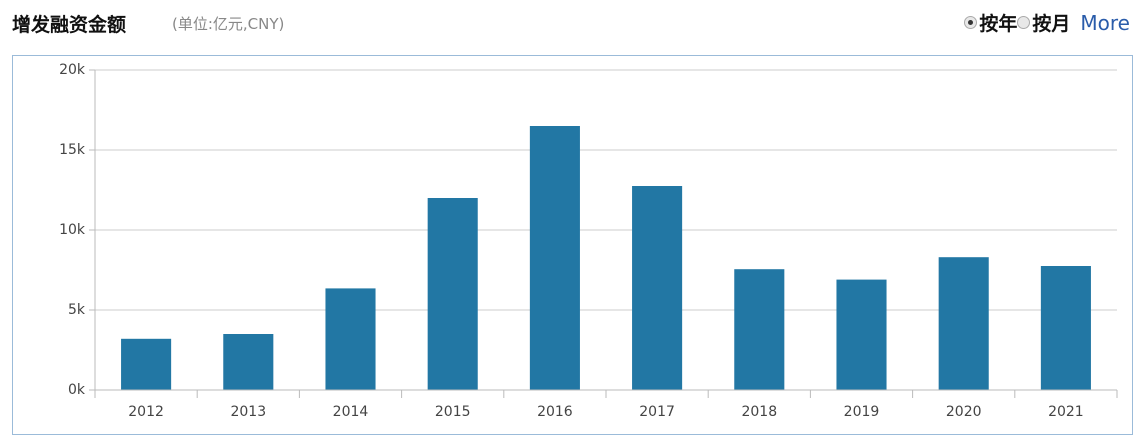 Image resolution: width=1144 pixels, height=447 pixels. I want to click on controls: 按年 按月 More, so click(1047, 22).